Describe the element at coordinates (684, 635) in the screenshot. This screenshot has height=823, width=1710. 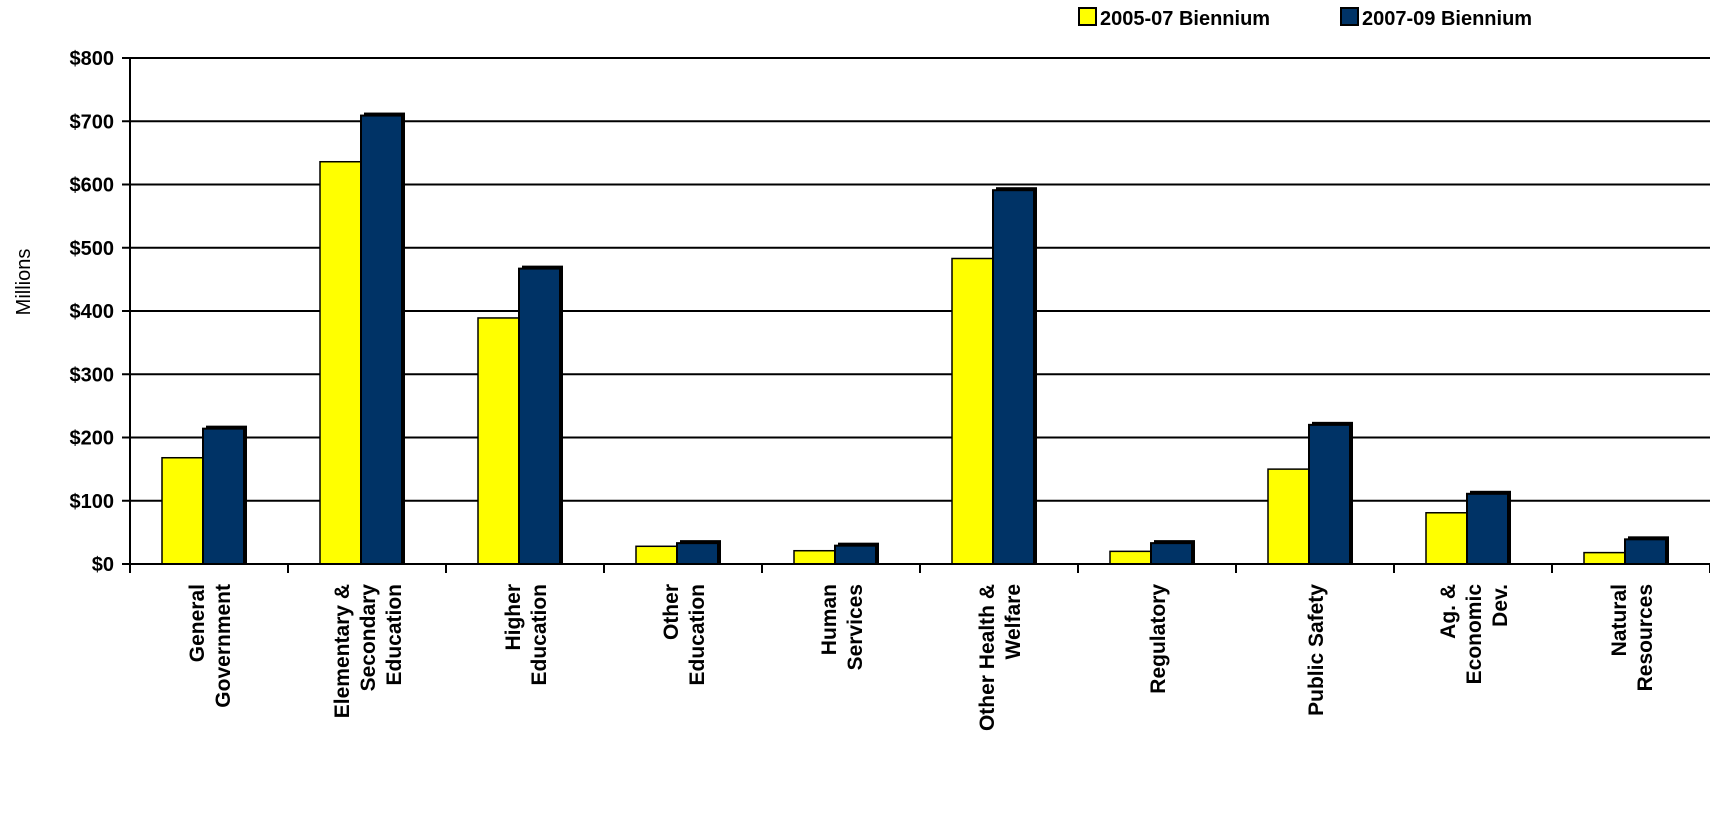
I see `x-tick-label: Other Education` at that location.